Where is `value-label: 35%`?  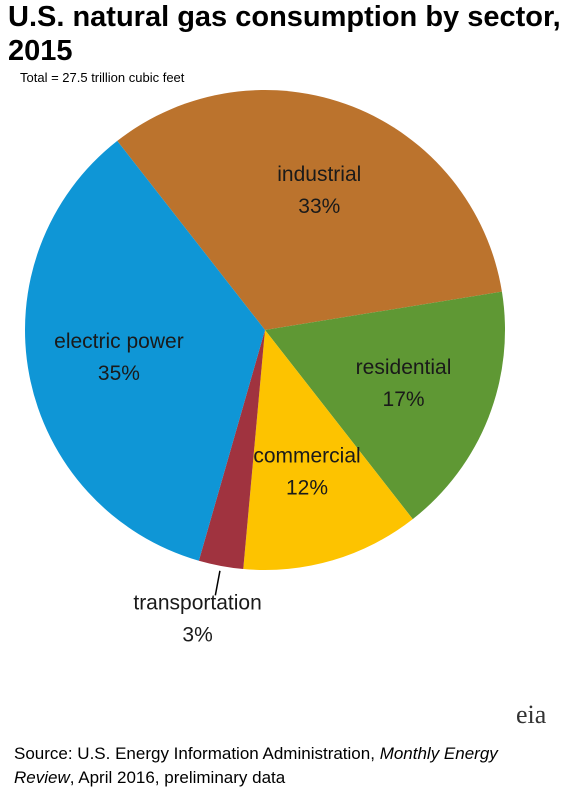 value-label: 35% is located at coordinates (119, 373).